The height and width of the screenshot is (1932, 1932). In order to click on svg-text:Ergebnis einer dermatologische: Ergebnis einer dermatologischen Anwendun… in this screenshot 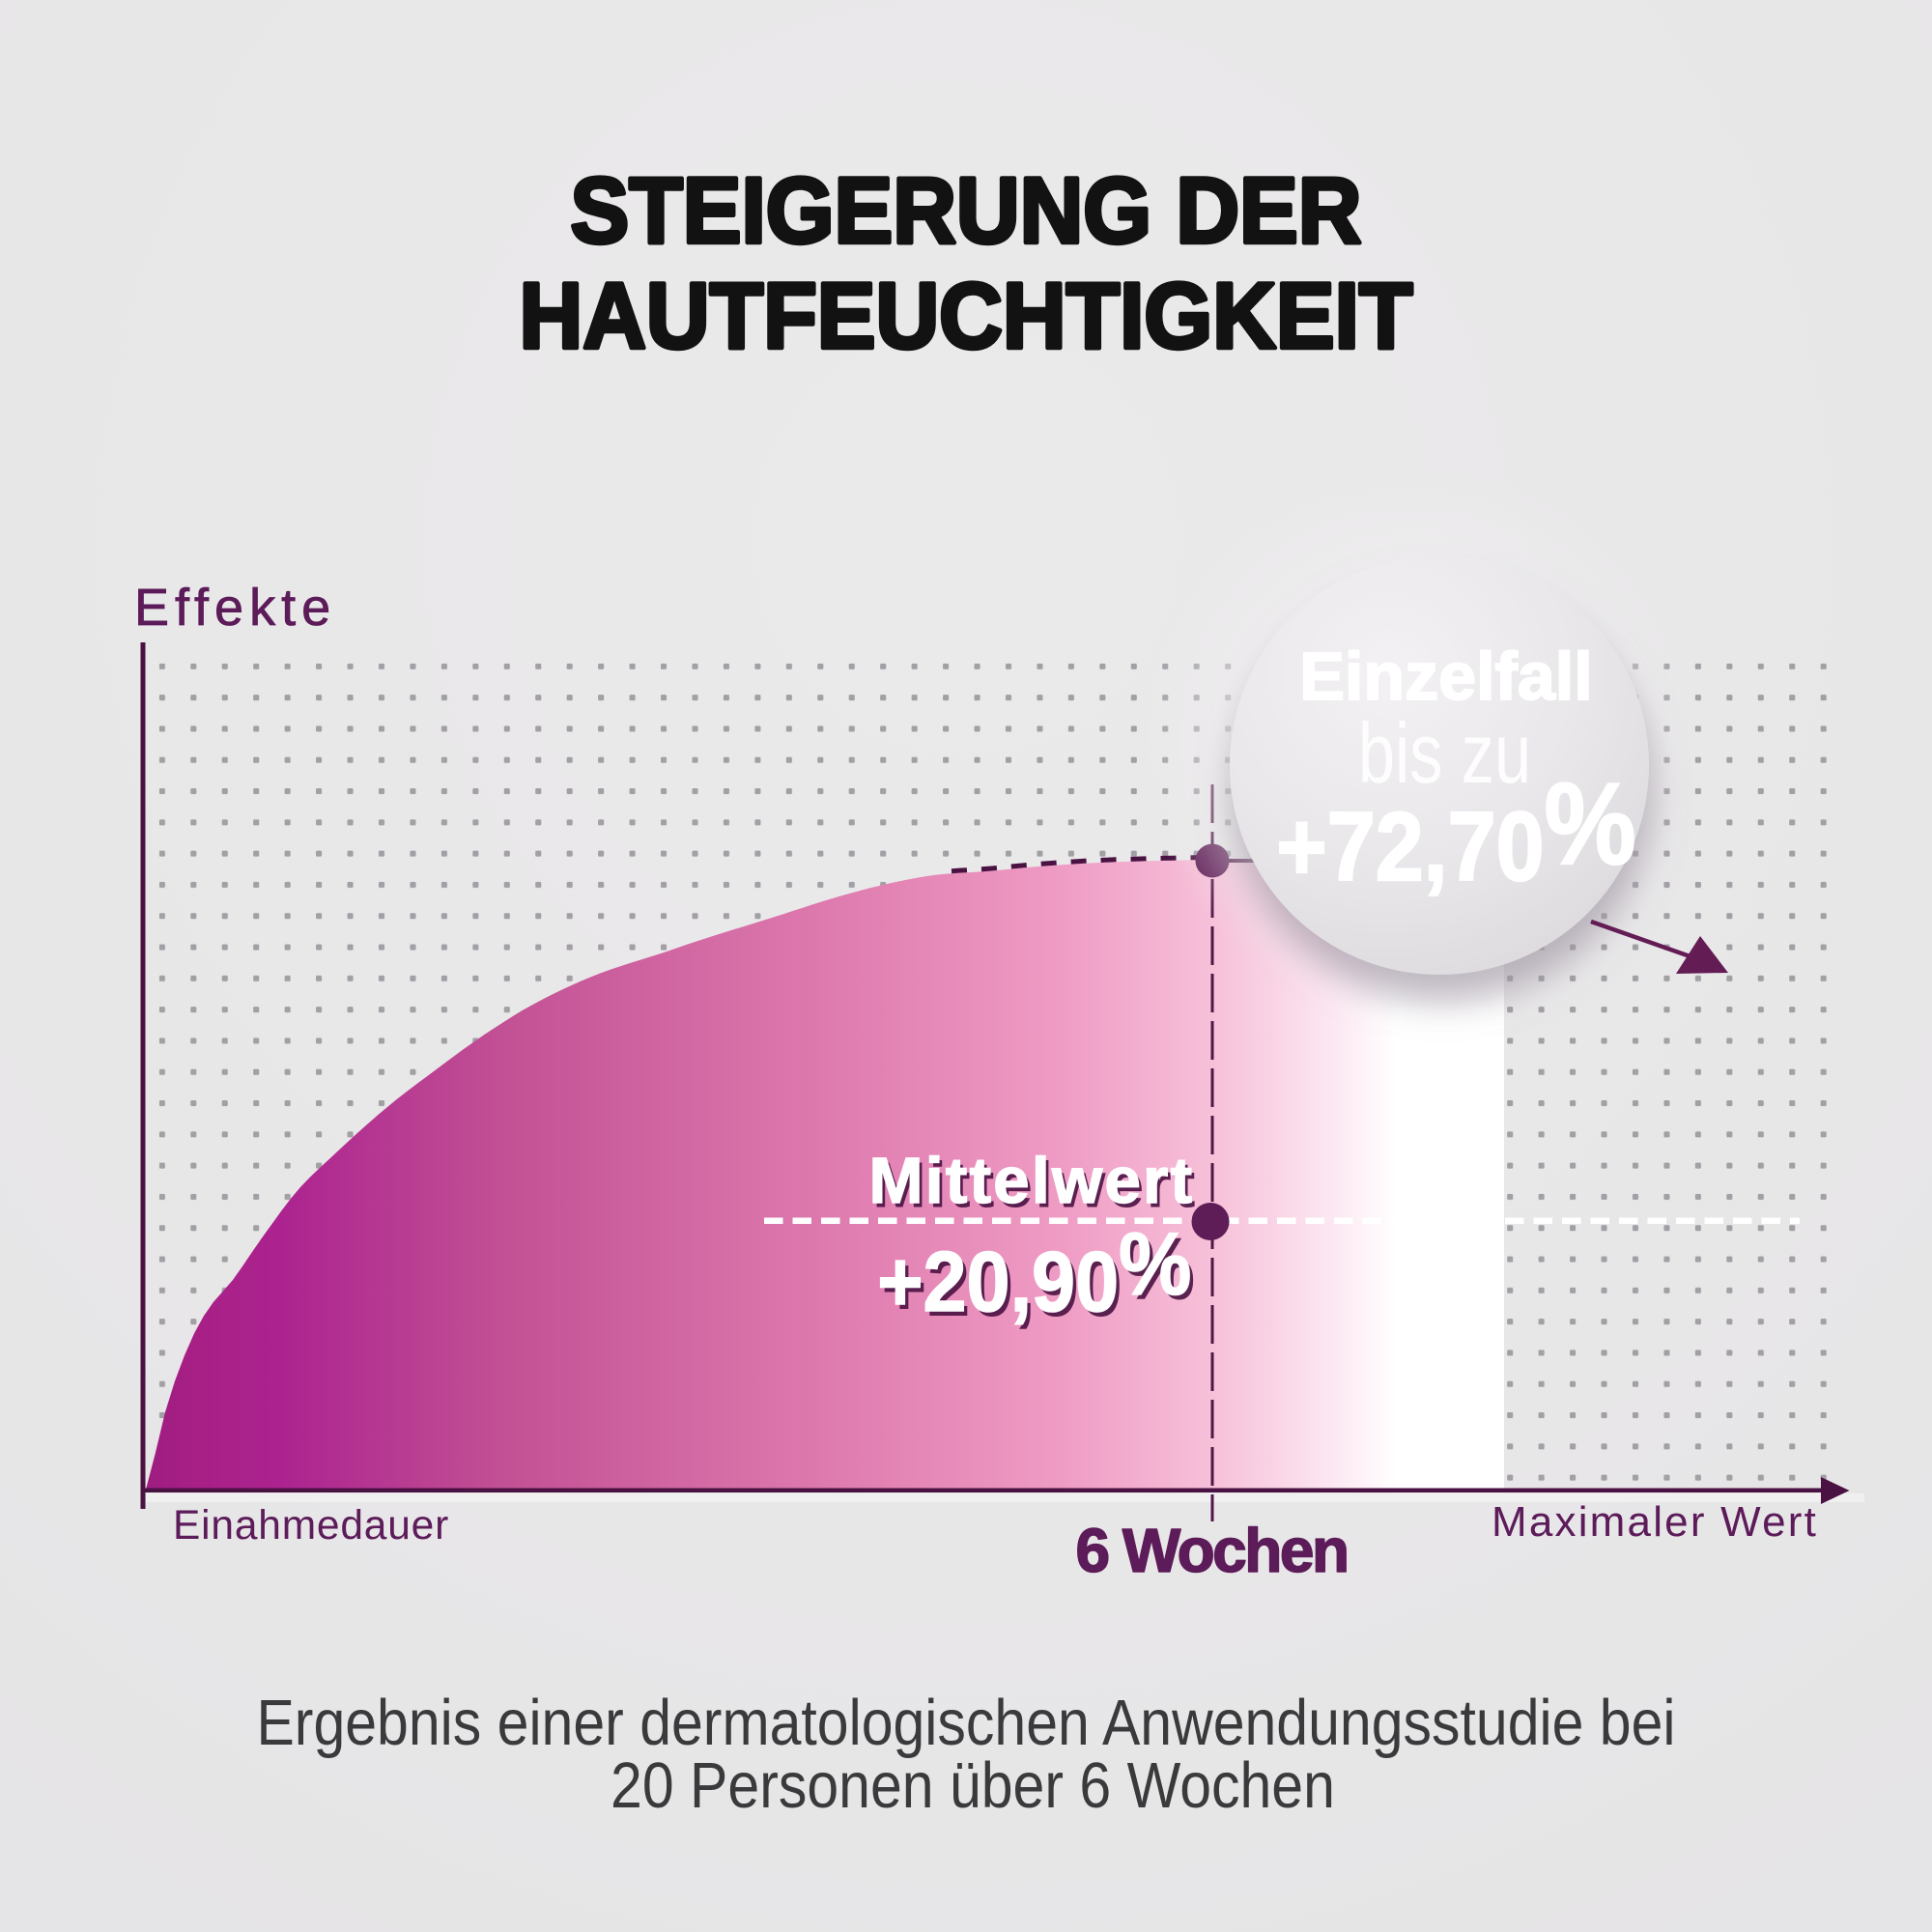, I will do `click(965, 1723)`.